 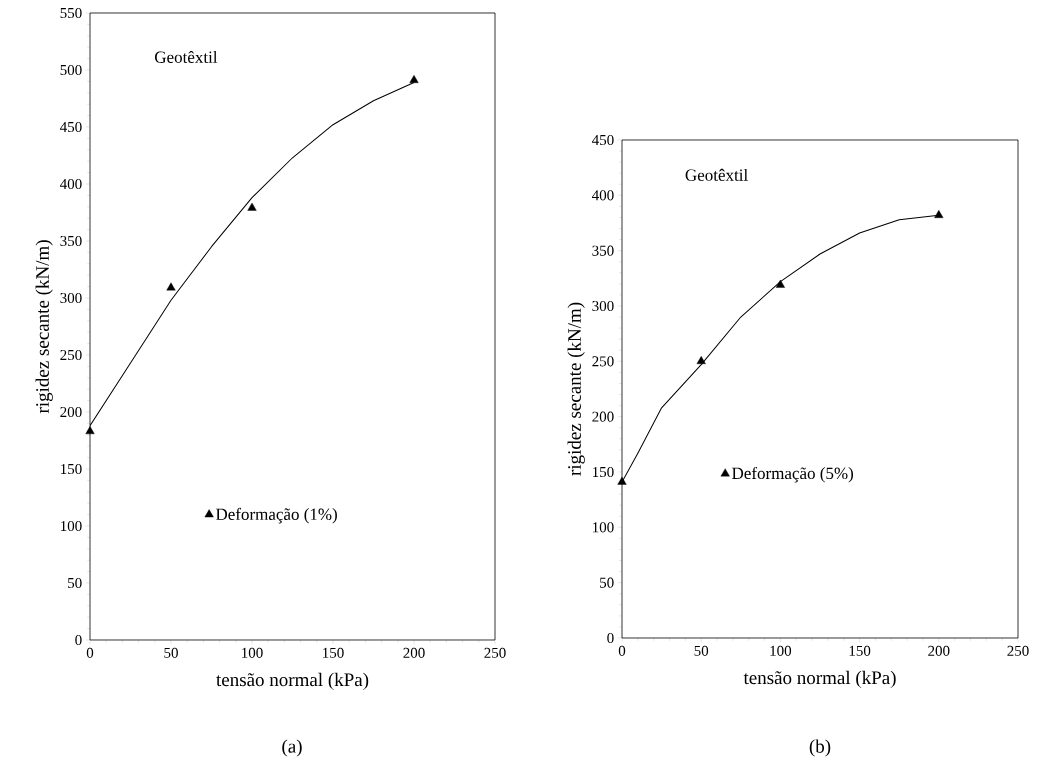 I want to click on legend-label: Deformação (1%), so click(x=276, y=515).